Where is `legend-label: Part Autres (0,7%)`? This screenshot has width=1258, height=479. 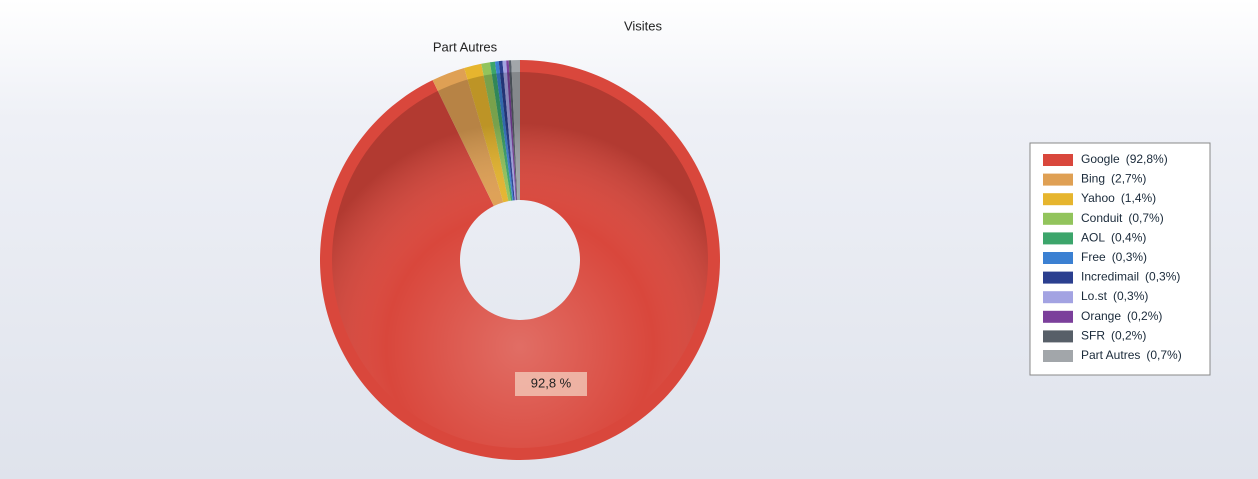
legend-label: Part Autres (0,7%) is located at coordinates (1131, 355).